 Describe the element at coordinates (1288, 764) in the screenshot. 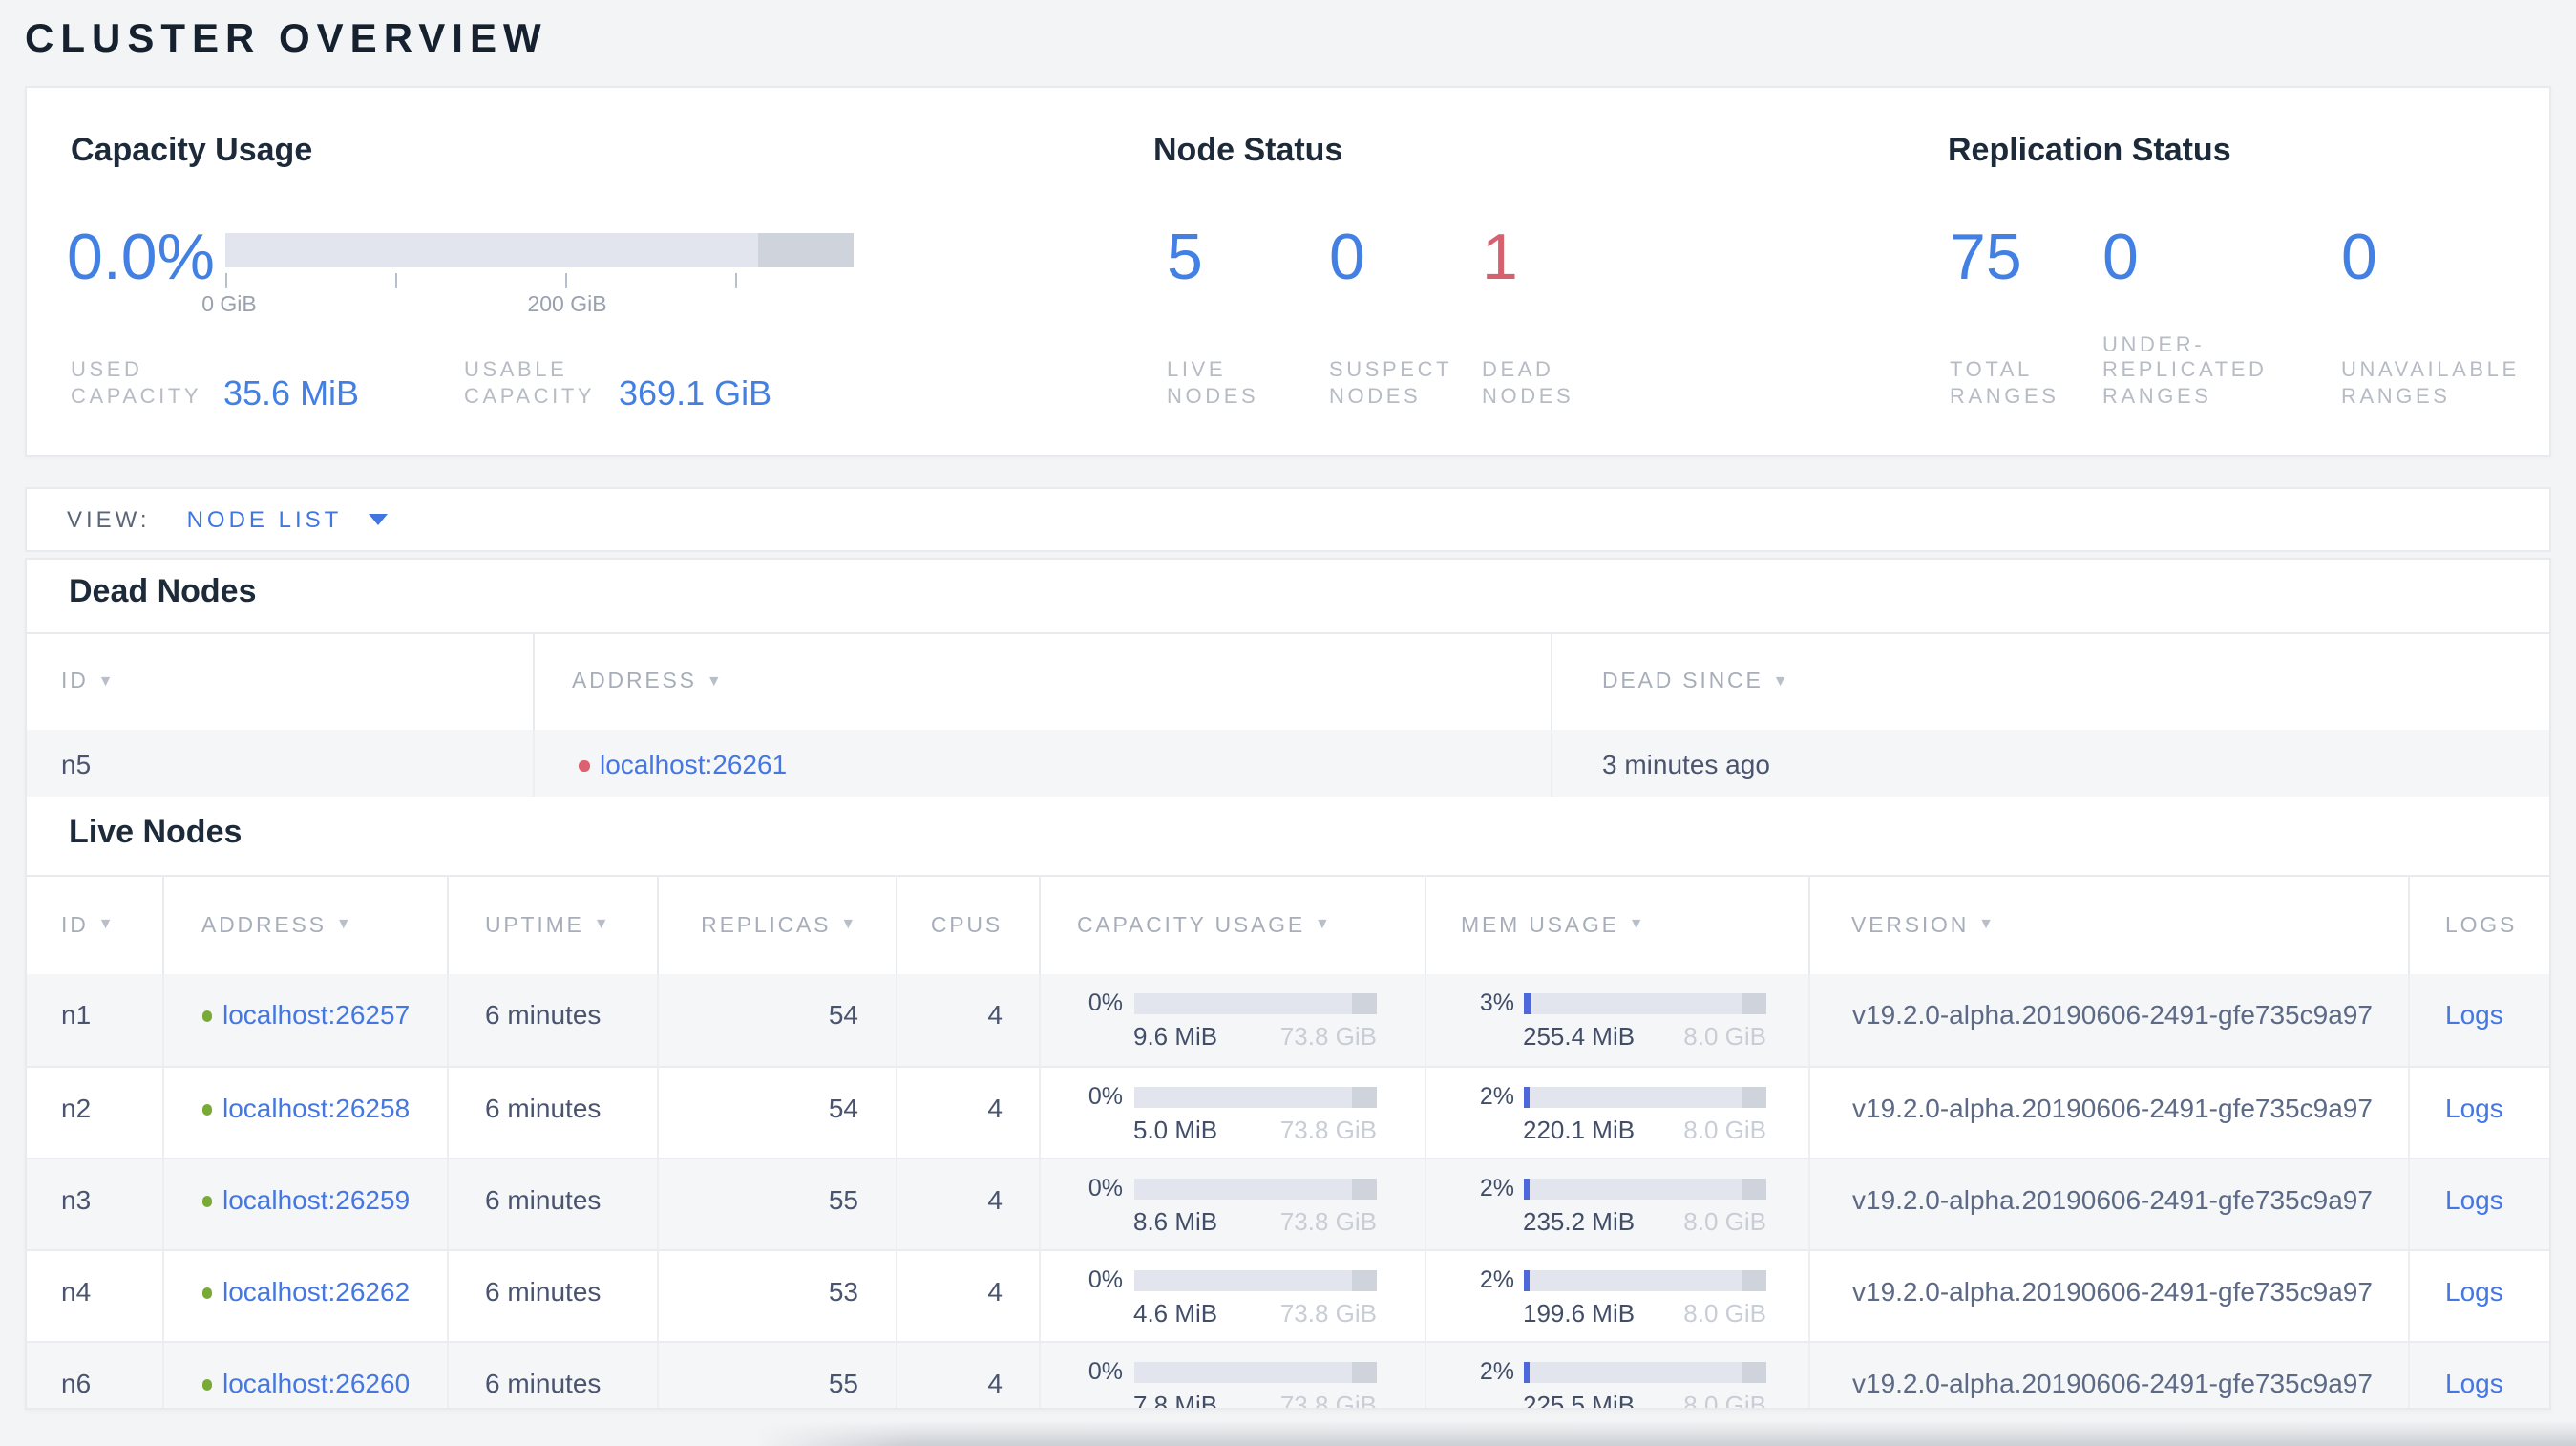

I see `dead-node-row: n5 localhost:26261 3 minutes ago` at that location.